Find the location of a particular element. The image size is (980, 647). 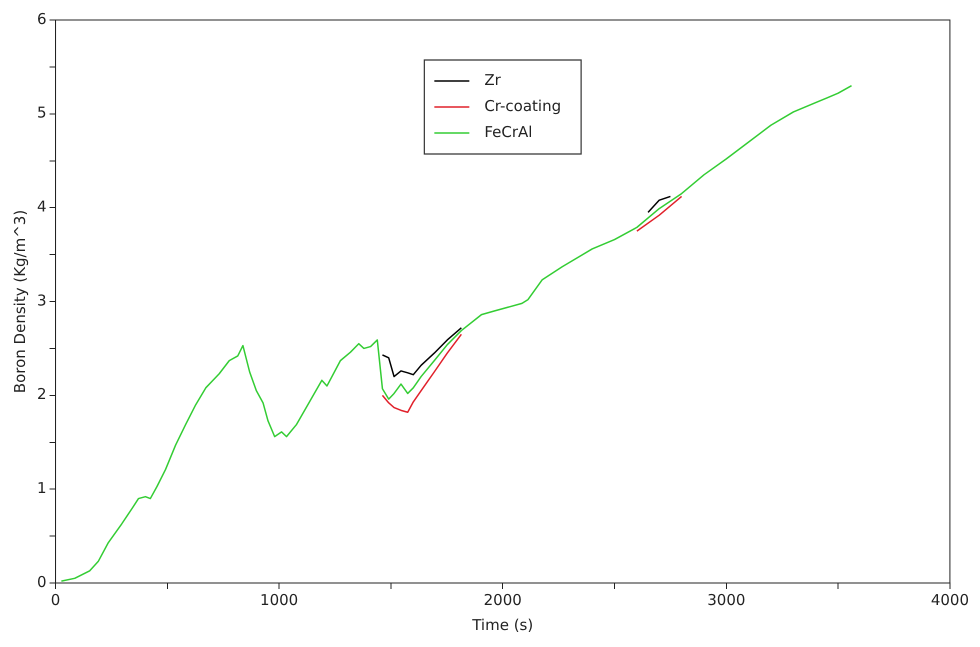

y-tick-label: 0 is located at coordinates (41, 581).